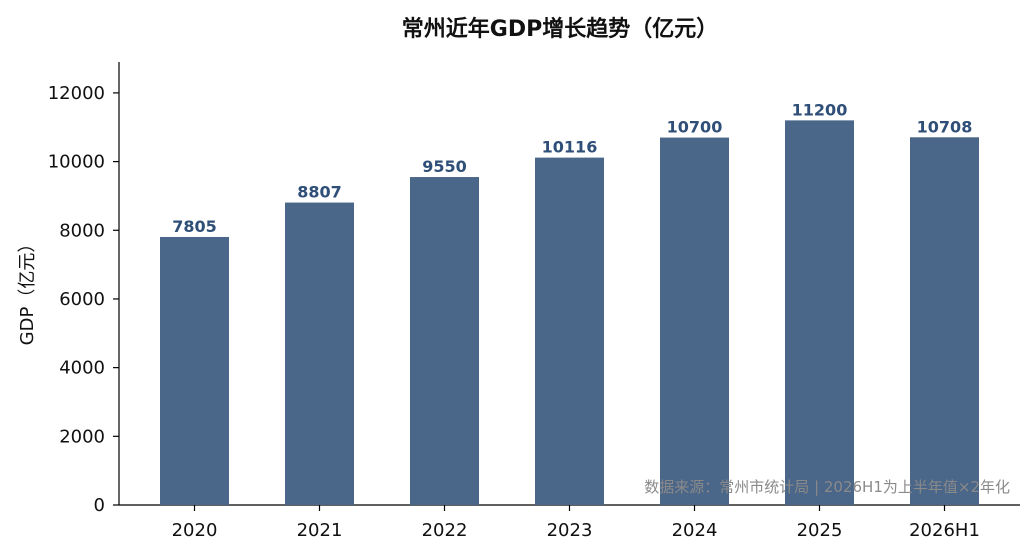  What do you see at coordinates (819, 312) in the screenshot?
I see `bar-2025` at bounding box center [819, 312].